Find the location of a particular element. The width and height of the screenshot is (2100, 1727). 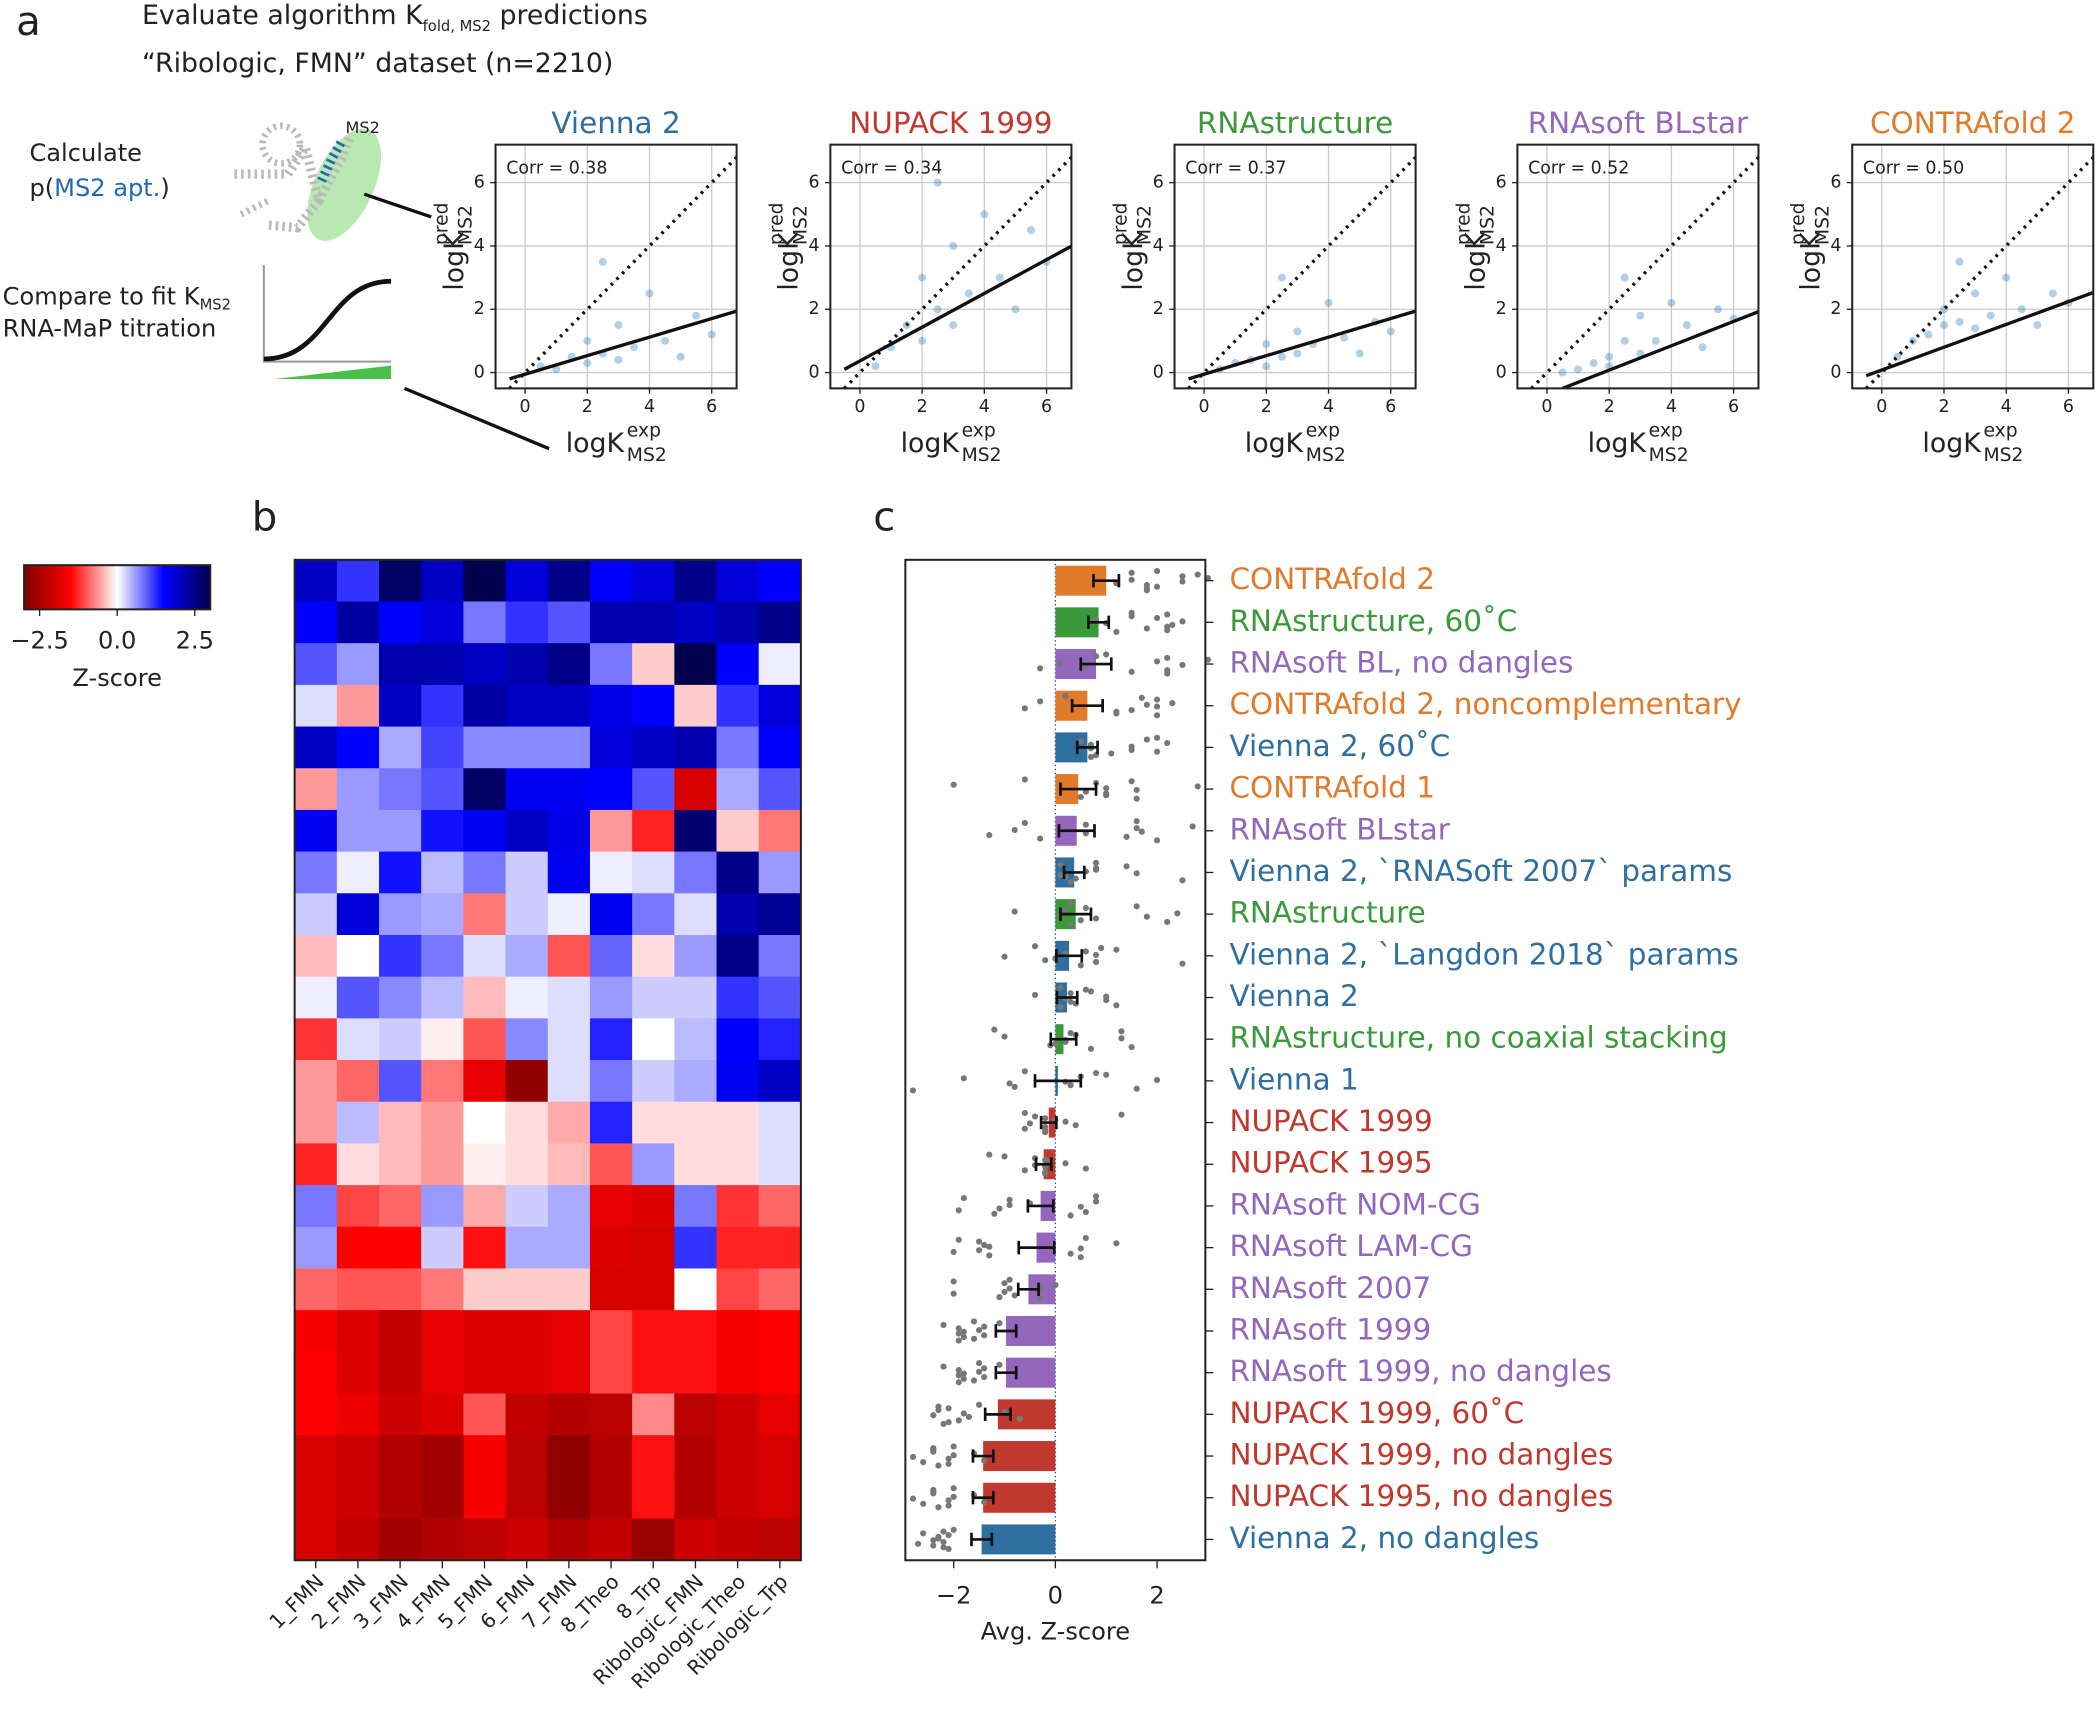

header-subtitle: “Ribologic, FMN” dataset (n=2210) is located at coordinates (377, 63).